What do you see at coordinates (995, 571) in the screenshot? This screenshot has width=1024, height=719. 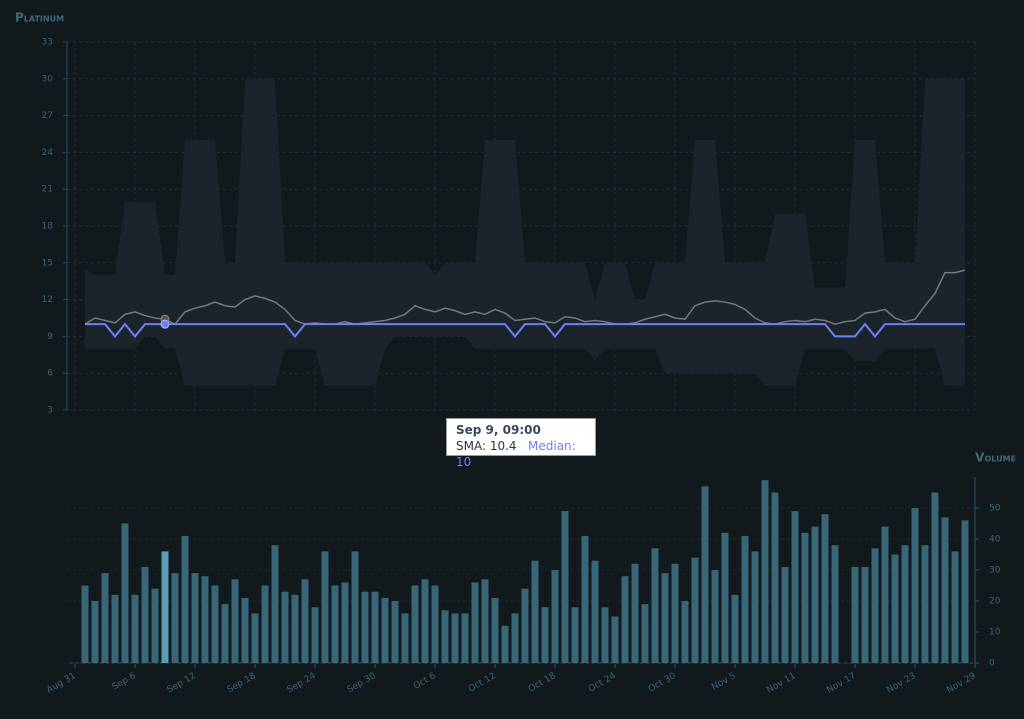 I see `y2-tick-label: 30` at bounding box center [995, 571].